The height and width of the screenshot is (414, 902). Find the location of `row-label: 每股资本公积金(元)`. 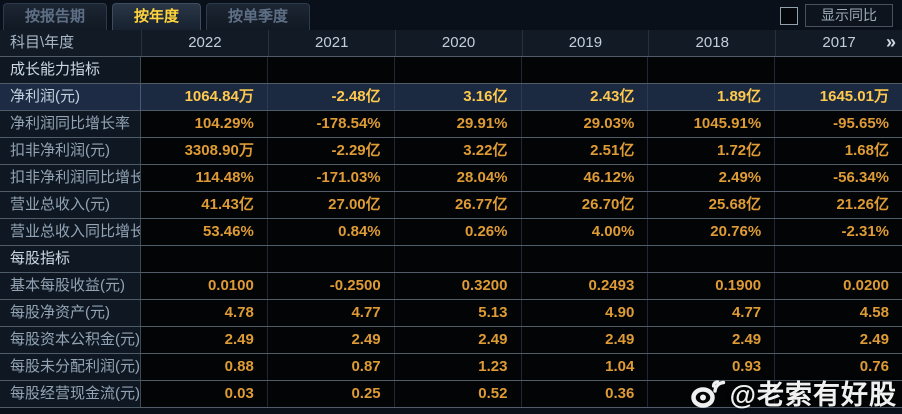

row-label: 每股资本公积金(元) is located at coordinates (70, 340).